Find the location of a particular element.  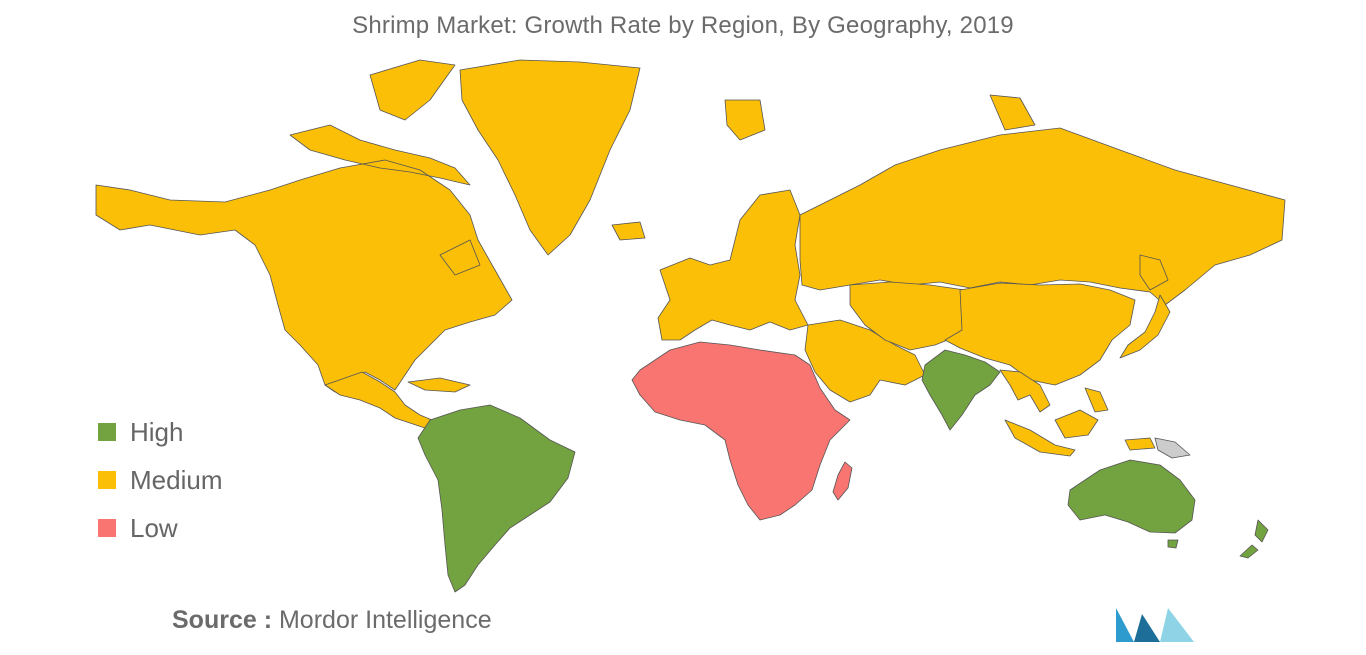

region-new-zealand is located at coordinates (1254, 539).